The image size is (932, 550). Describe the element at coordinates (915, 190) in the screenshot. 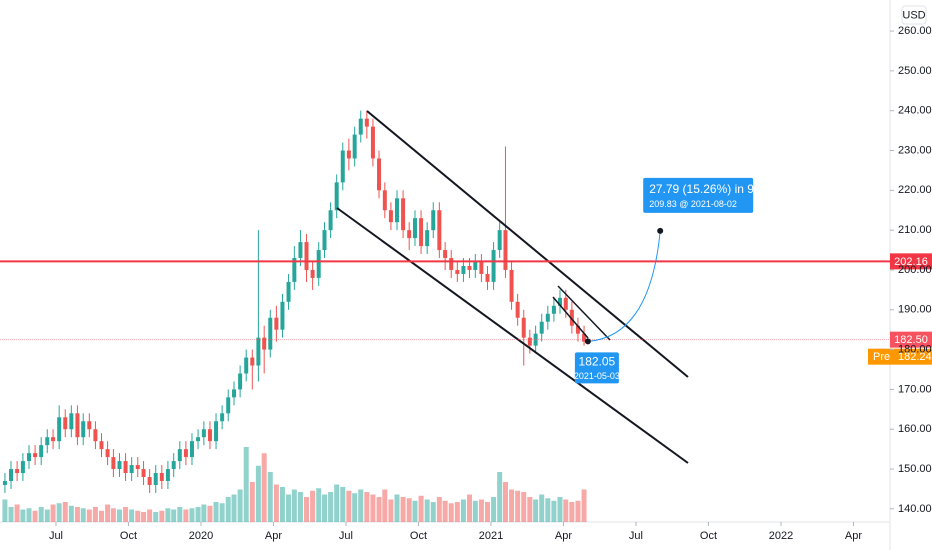

I see `y-tick-label: 220.00` at that location.